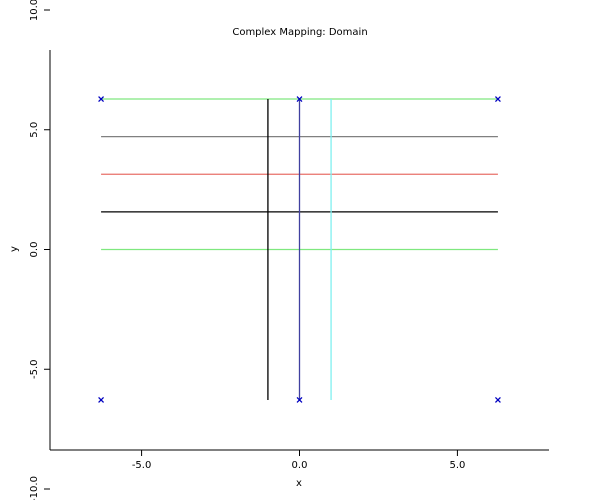 The image size is (600, 504). Describe the element at coordinates (142, 465) in the screenshot. I see `x-tick-label: -5.0` at that location.